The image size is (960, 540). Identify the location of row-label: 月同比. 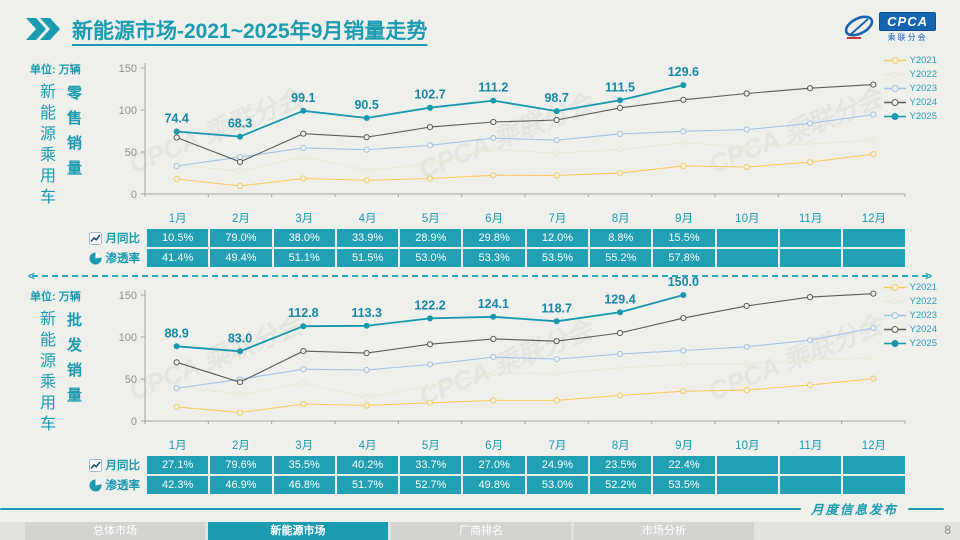
(114, 238).